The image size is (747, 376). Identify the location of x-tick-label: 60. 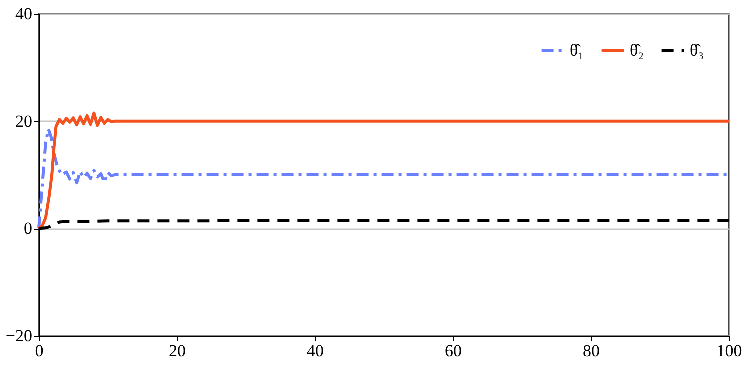
(453, 351).